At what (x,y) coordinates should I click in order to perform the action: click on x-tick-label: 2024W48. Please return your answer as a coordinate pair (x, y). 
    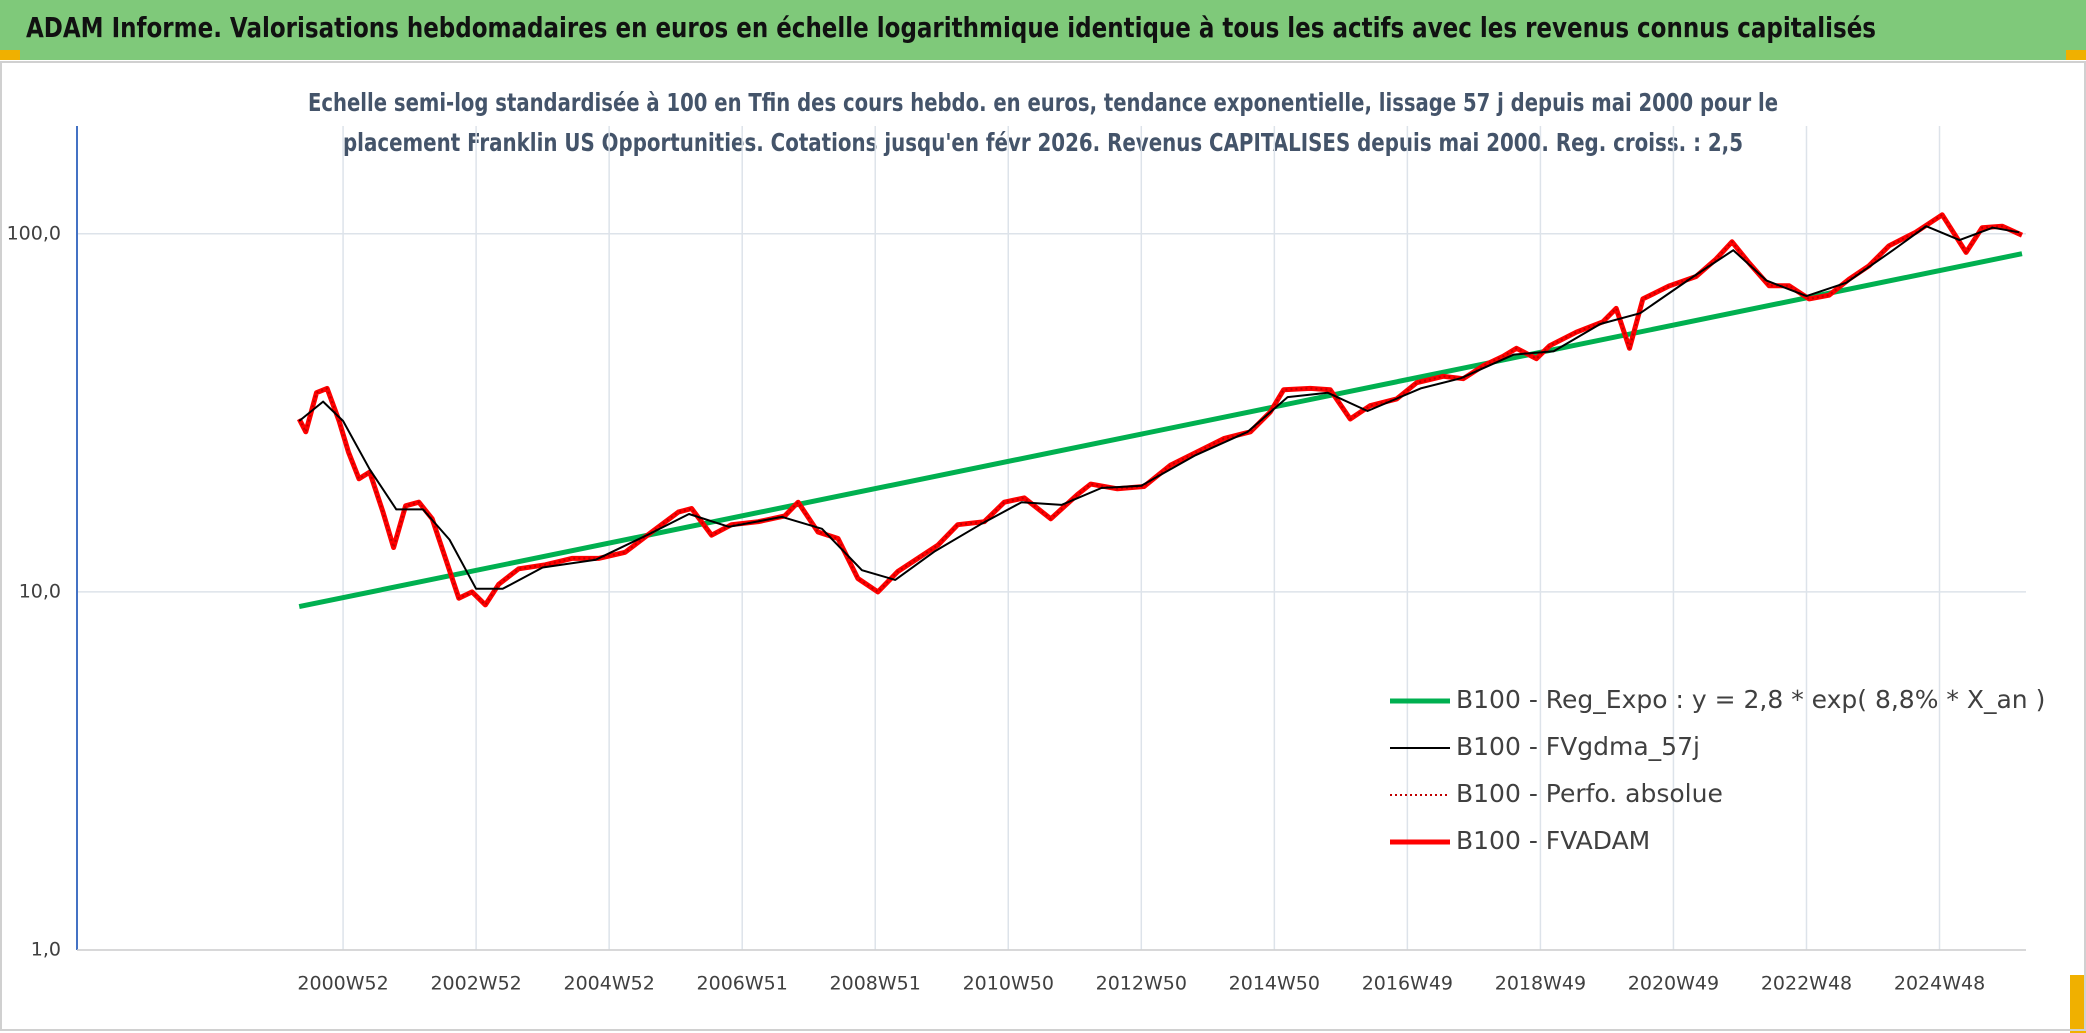
    Looking at the image, I should click on (1939, 984).